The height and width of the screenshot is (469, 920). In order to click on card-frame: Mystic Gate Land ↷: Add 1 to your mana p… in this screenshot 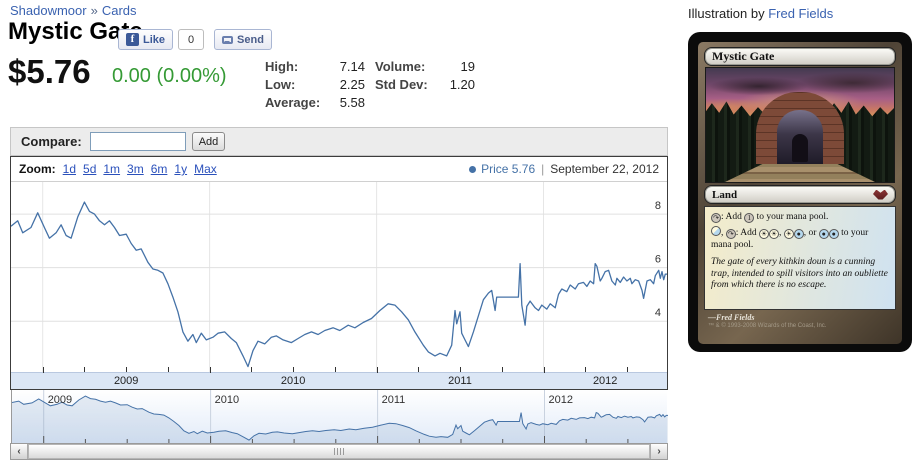, I will do `click(800, 193)`.